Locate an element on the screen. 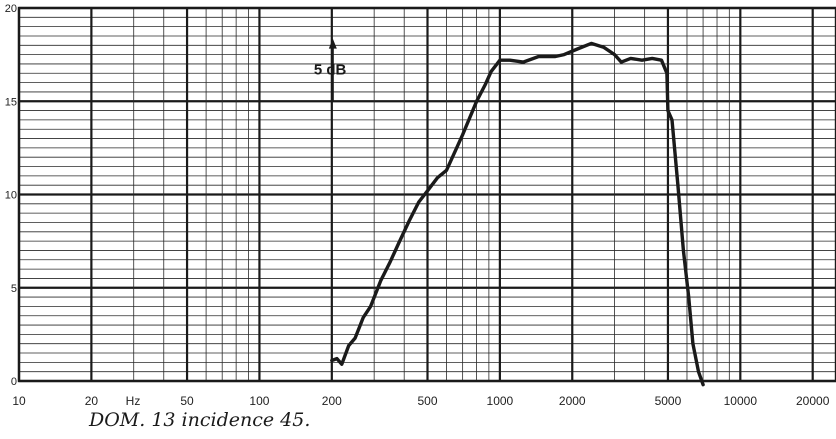  x-tick-label: 10000 is located at coordinates (741, 401).